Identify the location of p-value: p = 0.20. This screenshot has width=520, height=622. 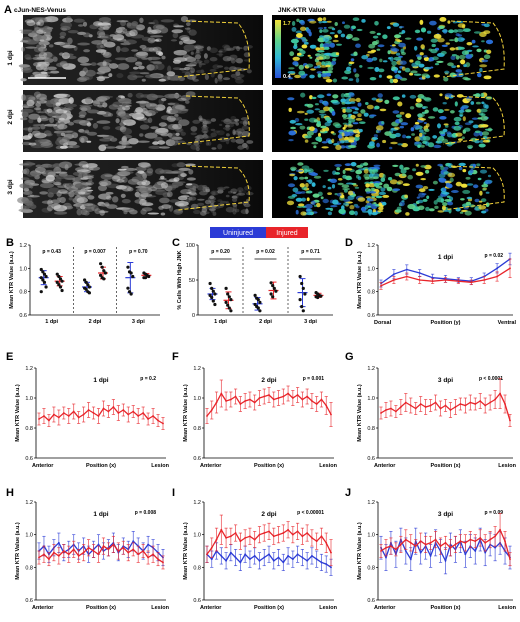
(220, 252).